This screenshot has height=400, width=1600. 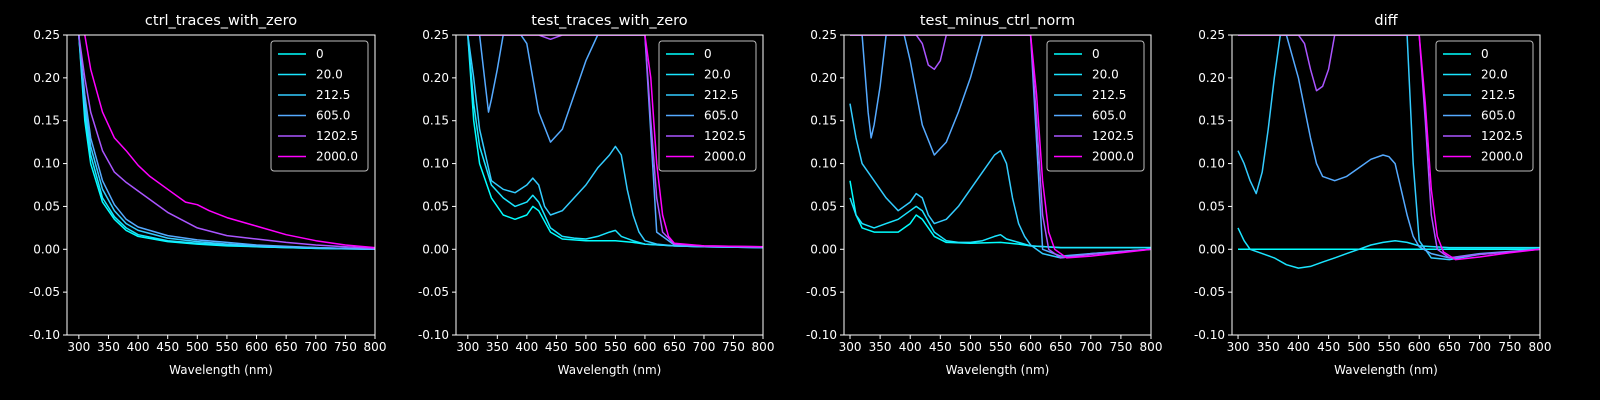 I want to click on legend-label: 20.0, so click(x=1105, y=75).